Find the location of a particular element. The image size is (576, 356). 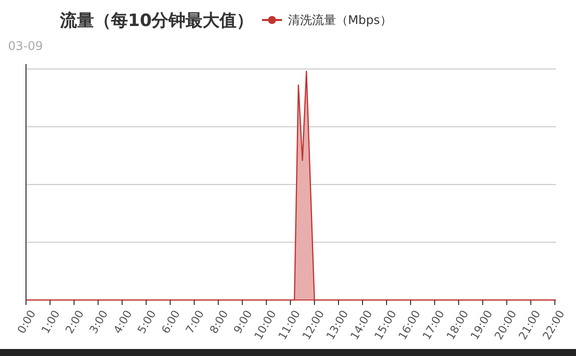

chart-title: 流量（每10分钟最大值） is located at coordinates (156, 21).